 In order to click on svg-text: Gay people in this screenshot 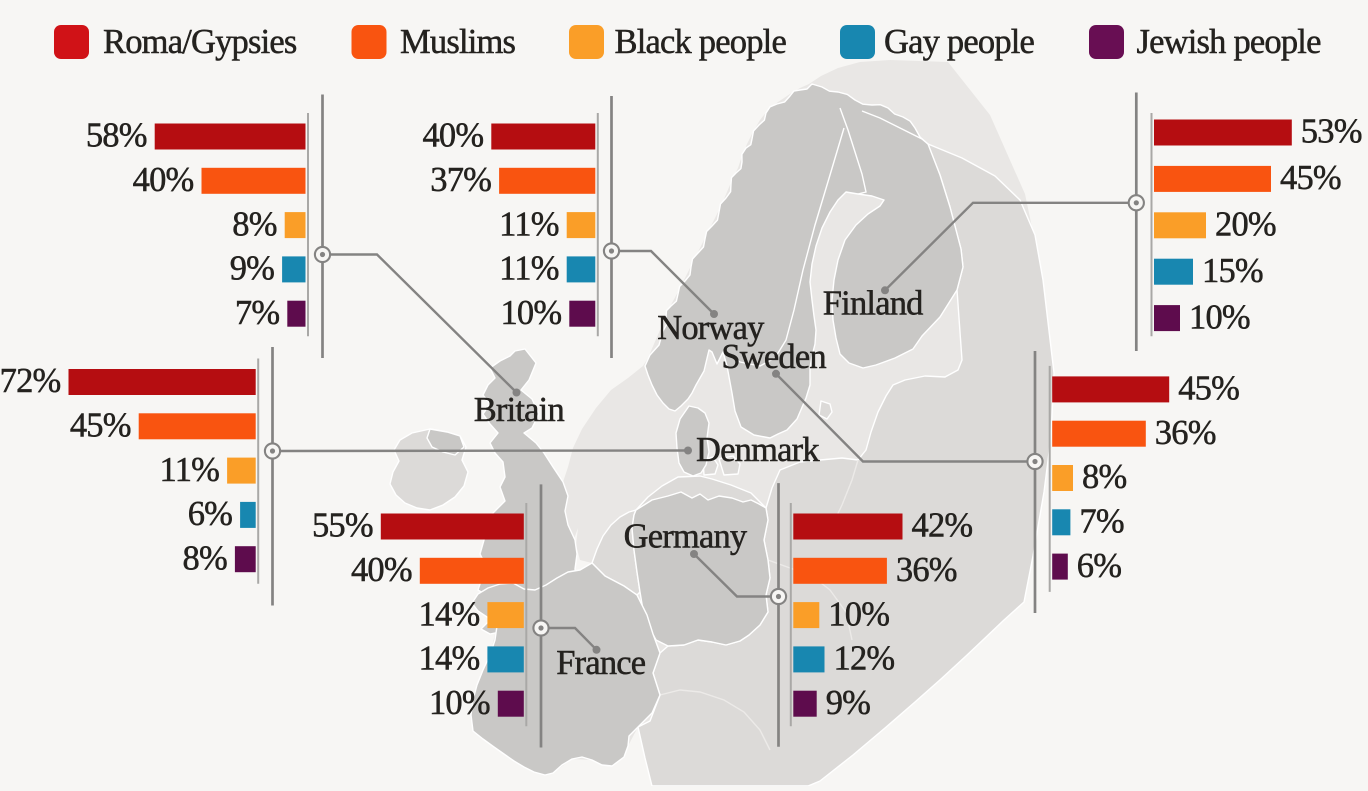, I will do `click(959, 42)`.